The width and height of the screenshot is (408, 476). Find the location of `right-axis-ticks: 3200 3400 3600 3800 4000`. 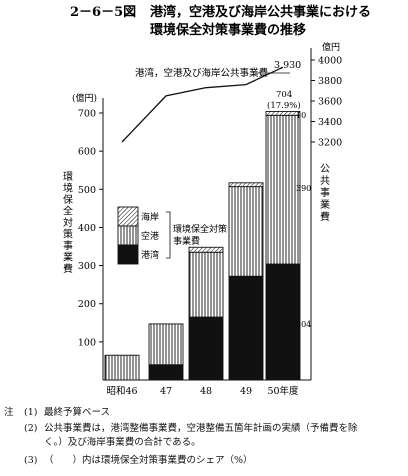

right-axis-ticks: 3200 3400 3600 3800 4000 is located at coordinates (326, 102).